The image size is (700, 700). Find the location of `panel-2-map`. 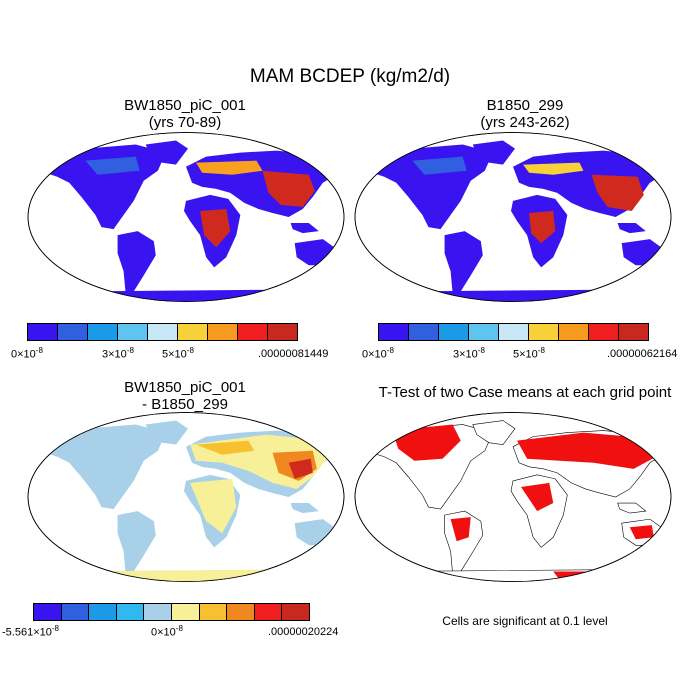

panel-2-map is located at coordinates (513, 217).